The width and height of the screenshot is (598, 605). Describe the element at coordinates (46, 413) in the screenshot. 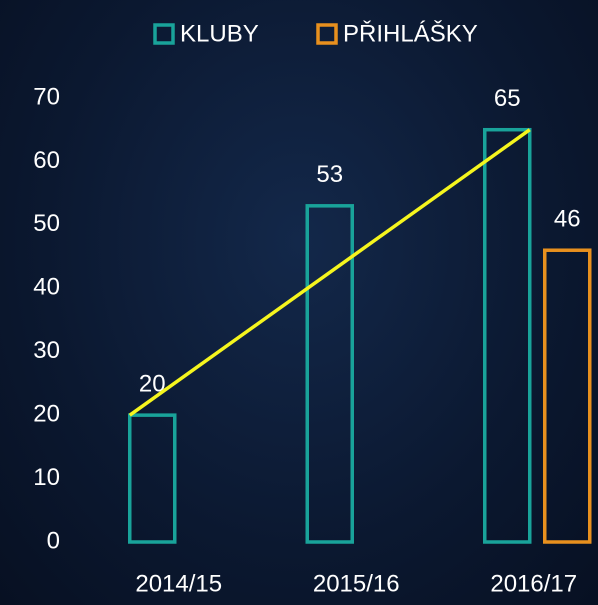

I see `y-tick-label: 20` at that location.